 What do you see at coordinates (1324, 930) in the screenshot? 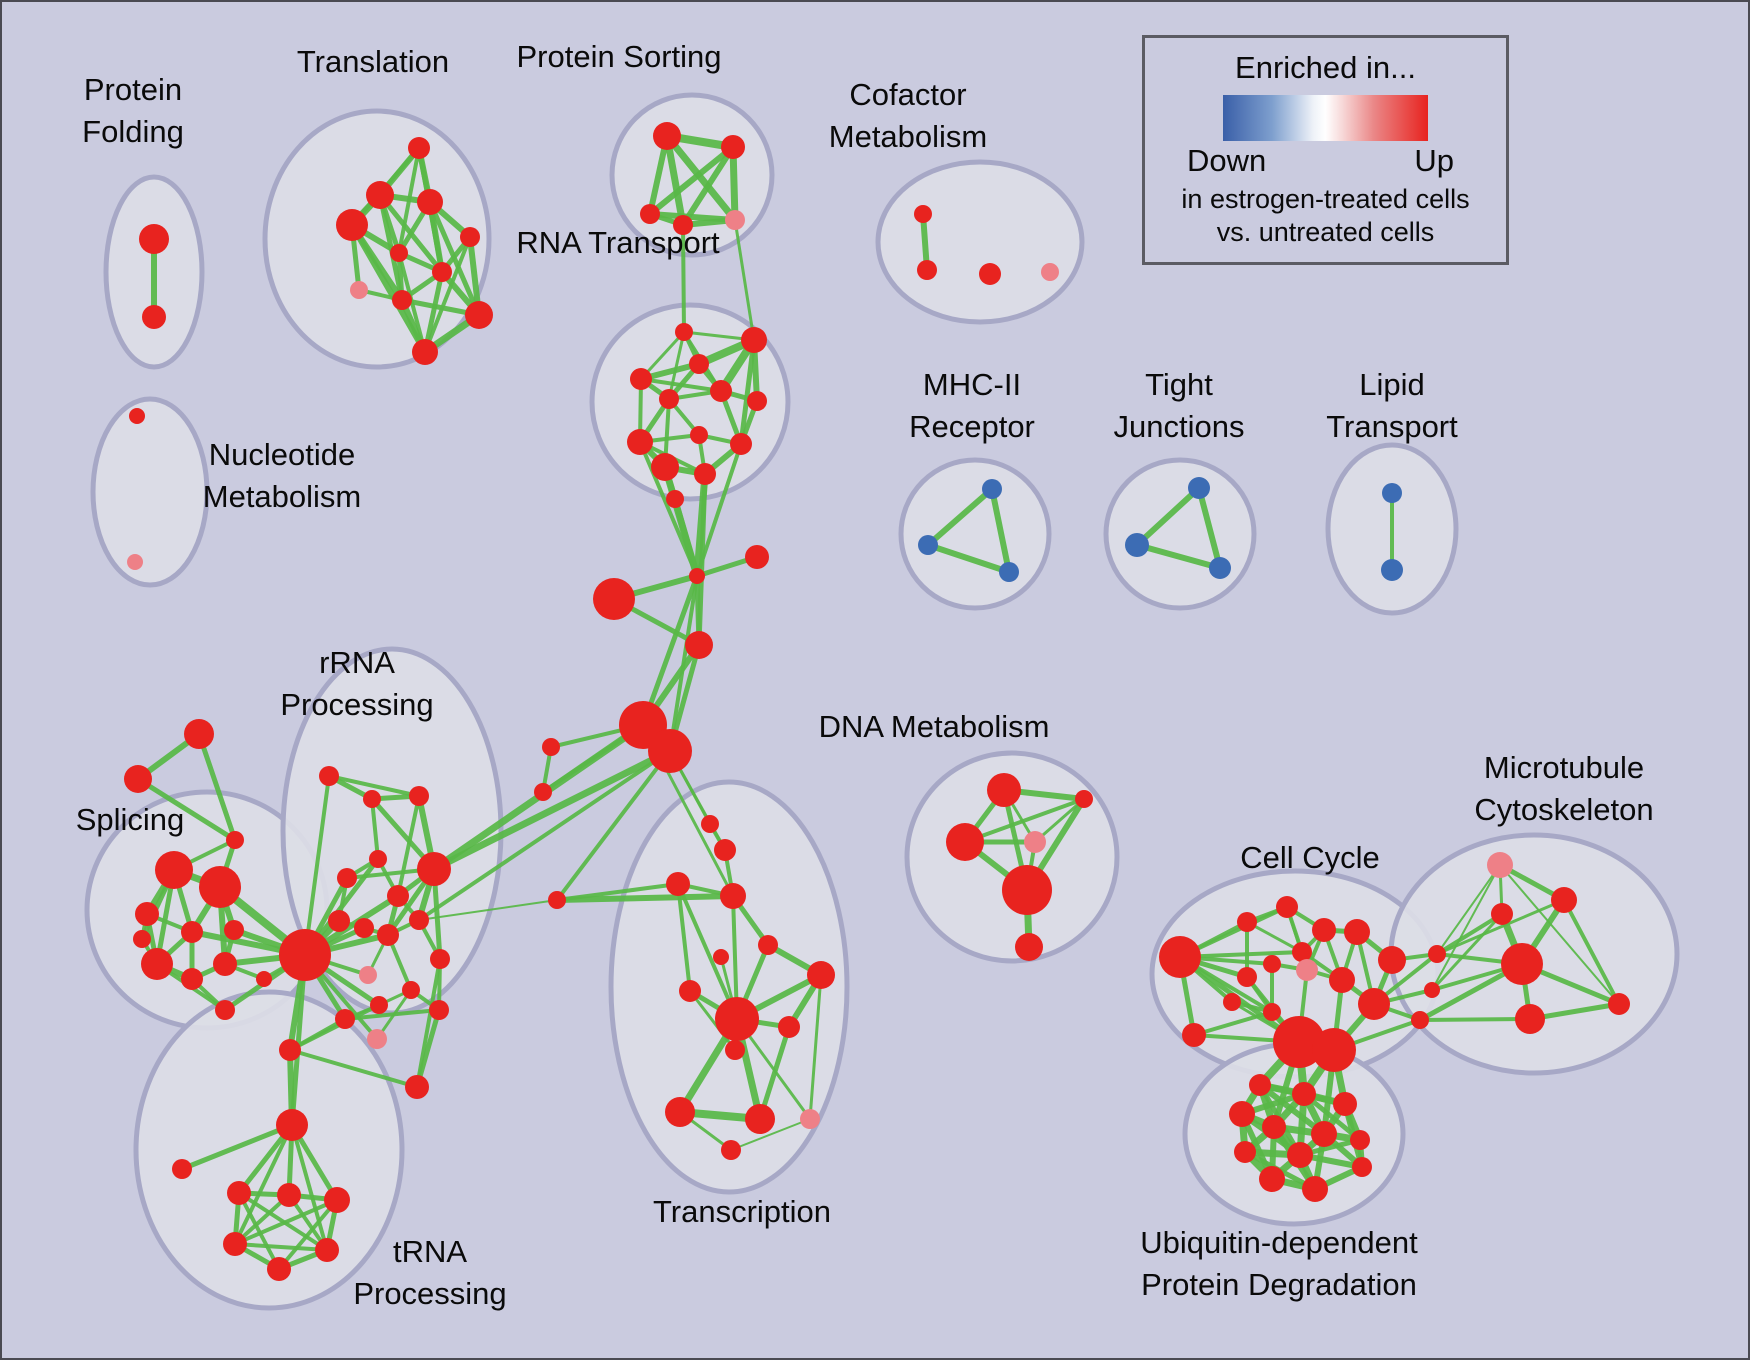
I see `node-cc5` at bounding box center [1324, 930].